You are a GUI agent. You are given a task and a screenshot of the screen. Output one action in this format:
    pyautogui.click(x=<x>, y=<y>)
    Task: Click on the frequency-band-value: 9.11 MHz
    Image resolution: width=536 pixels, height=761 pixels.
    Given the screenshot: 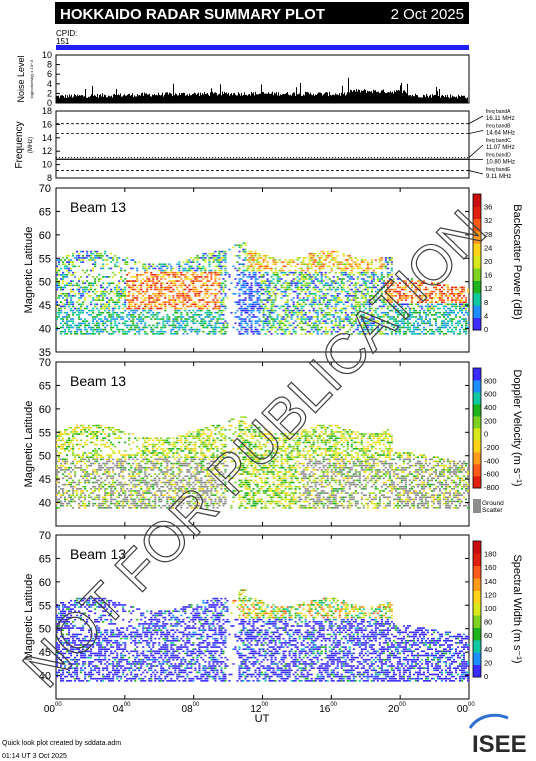 What is the action you would take?
    pyautogui.click(x=498, y=177)
    